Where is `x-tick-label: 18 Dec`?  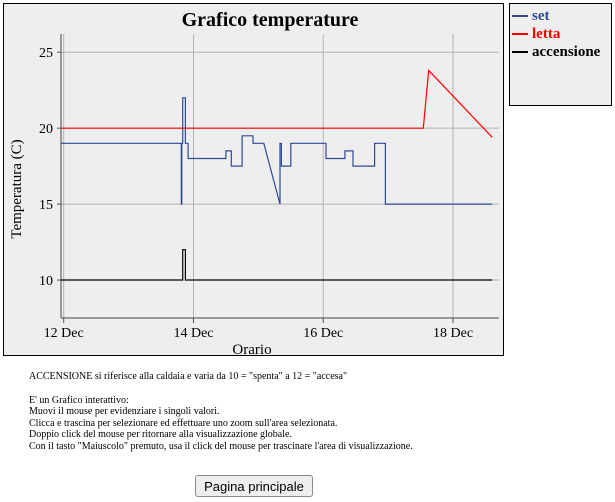
x-tick-label: 18 Dec is located at coordinates (453, 333).